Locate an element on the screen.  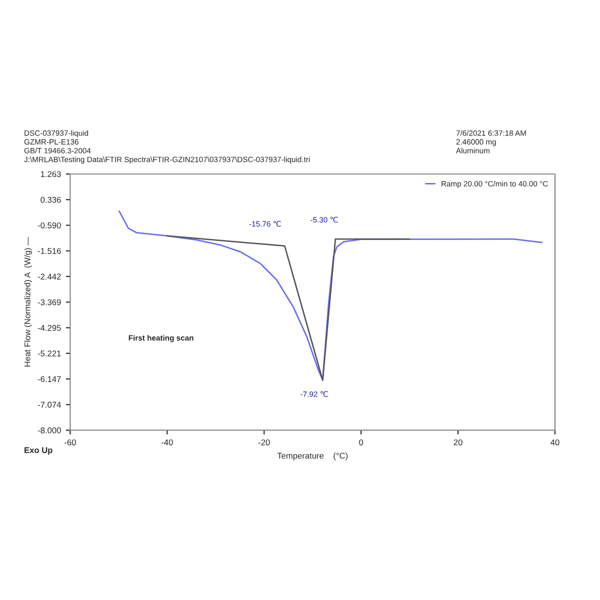
y-tick-label: -8.000 is located at coordinates (49, 430).